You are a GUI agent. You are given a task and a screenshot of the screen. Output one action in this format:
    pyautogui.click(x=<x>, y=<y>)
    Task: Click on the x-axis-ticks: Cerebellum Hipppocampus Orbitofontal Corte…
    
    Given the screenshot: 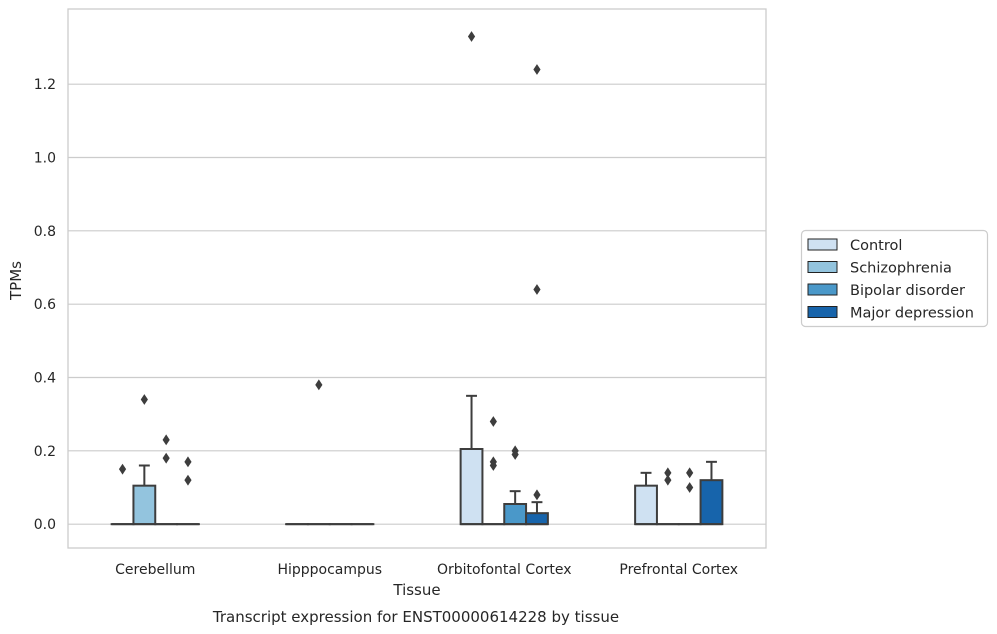 What is the action you would take?
    pyautogui.click(x=426, y=570)
    